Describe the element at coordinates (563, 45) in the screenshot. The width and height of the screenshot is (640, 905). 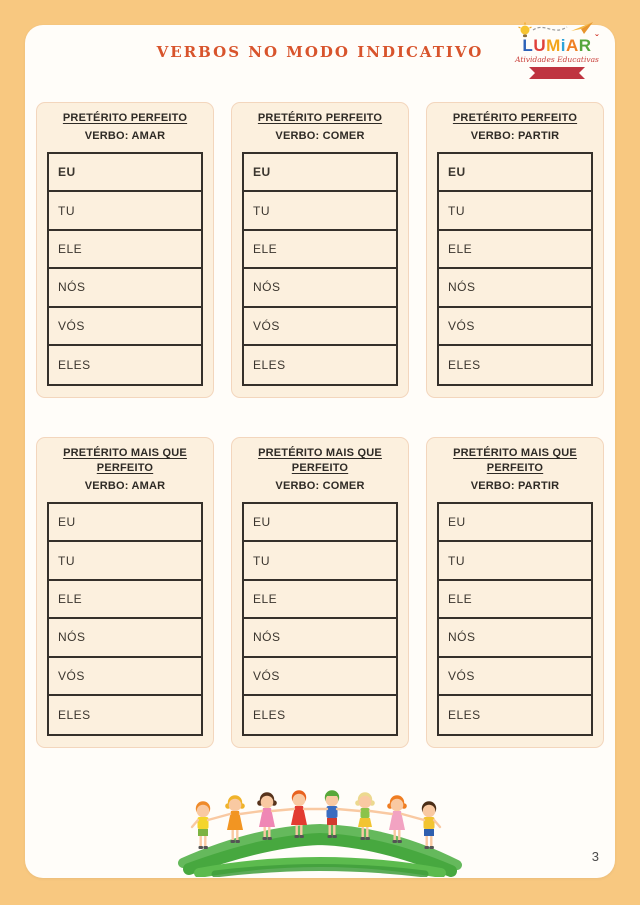
I see `logo-letter: i` at that location.